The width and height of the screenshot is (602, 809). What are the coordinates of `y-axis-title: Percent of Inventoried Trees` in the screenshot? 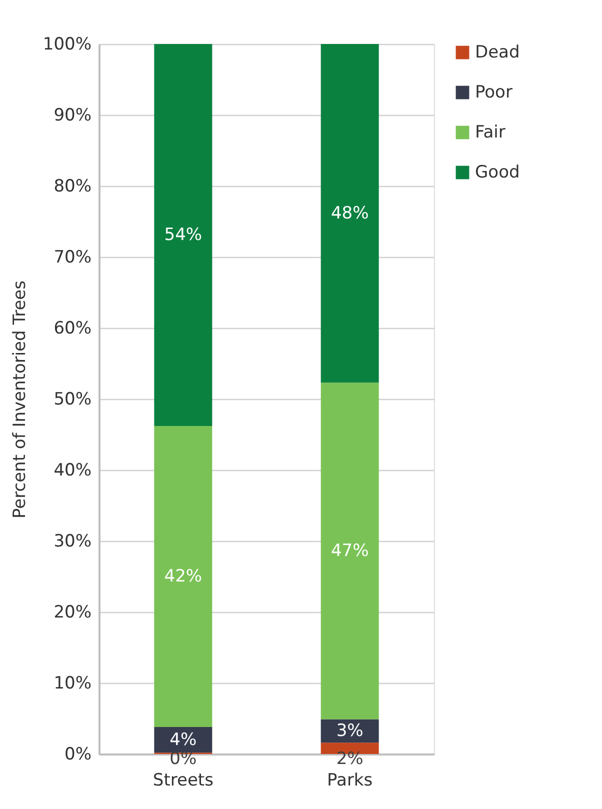 It's located at (20, 399).